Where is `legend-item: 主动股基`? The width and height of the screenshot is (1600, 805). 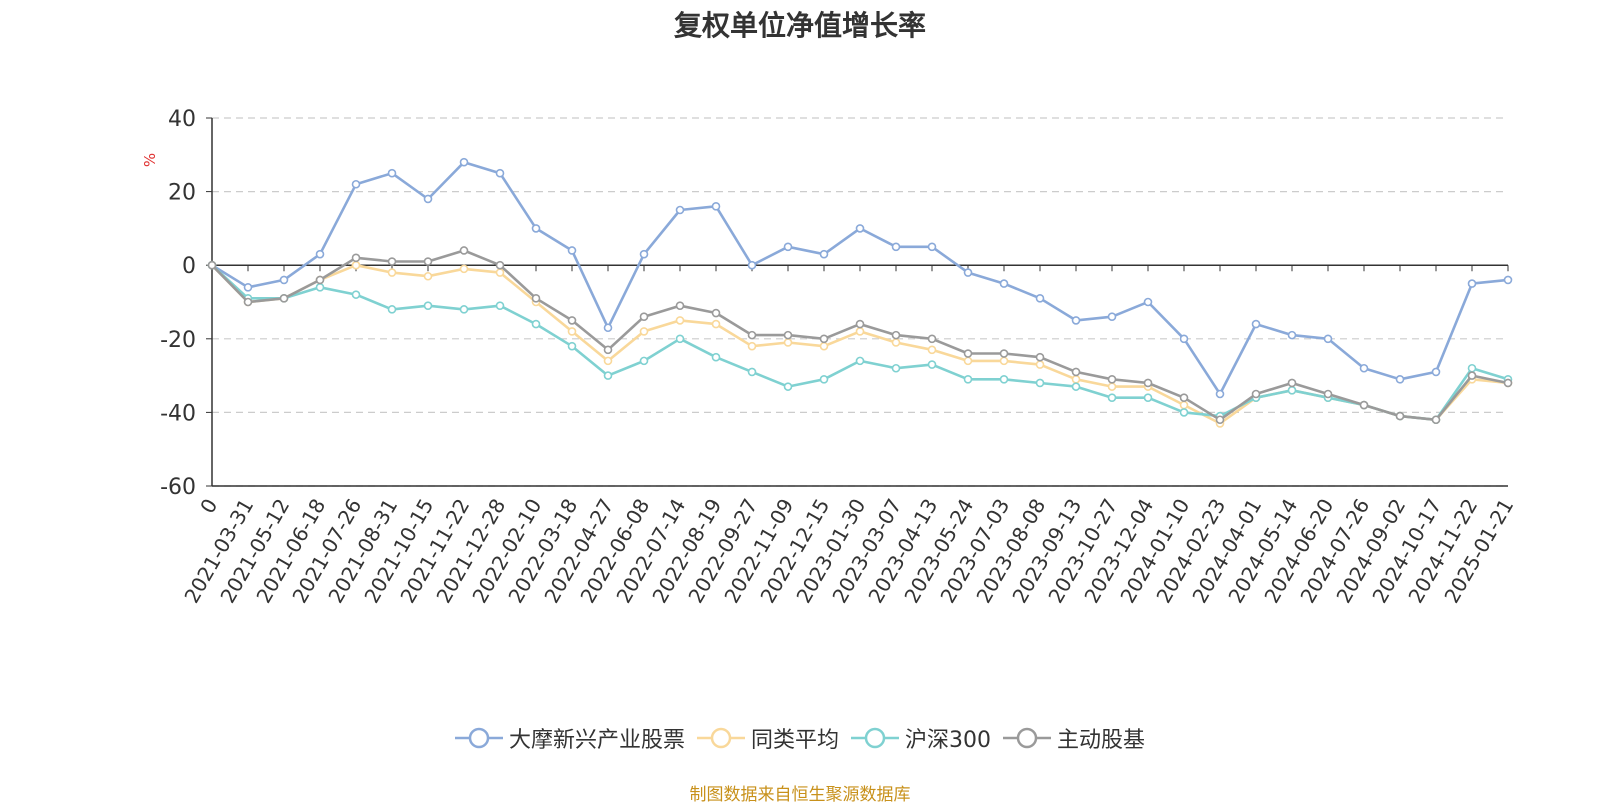 legend-item: 主动股基 is located at coordinates (1074, 738).